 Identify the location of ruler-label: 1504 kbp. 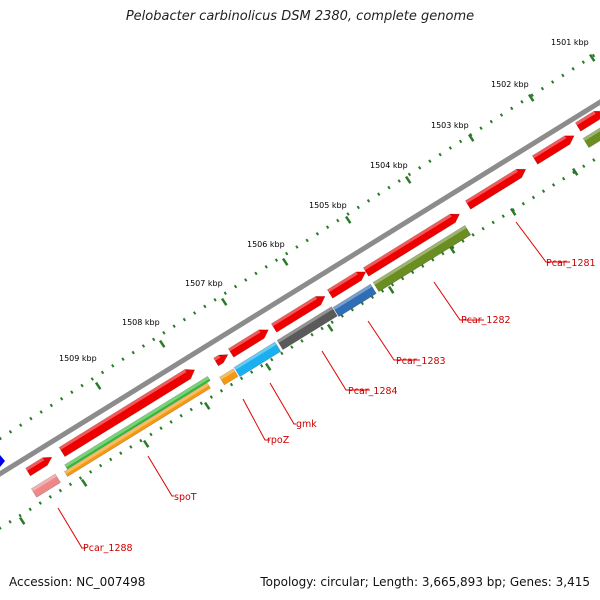
(389, 165).